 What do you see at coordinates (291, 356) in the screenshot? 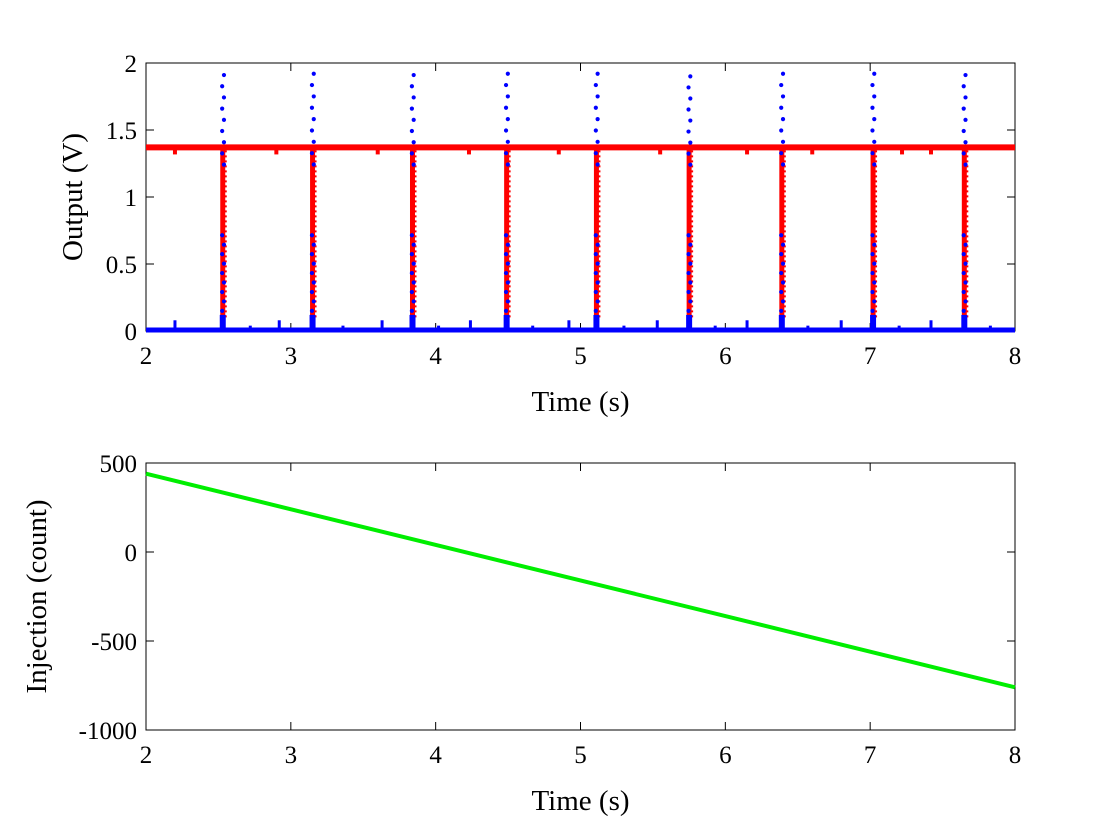
I see `x-tick-label: 3` at bounding box center [291, 356].